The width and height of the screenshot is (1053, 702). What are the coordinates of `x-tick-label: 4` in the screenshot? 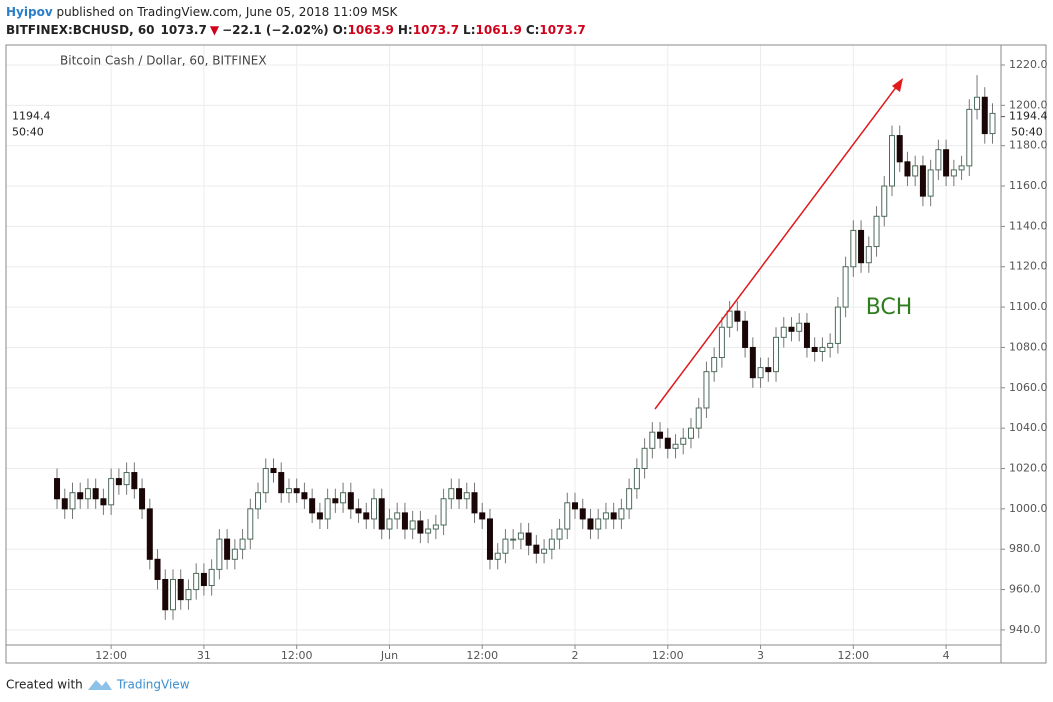 It's located at (946, 655).